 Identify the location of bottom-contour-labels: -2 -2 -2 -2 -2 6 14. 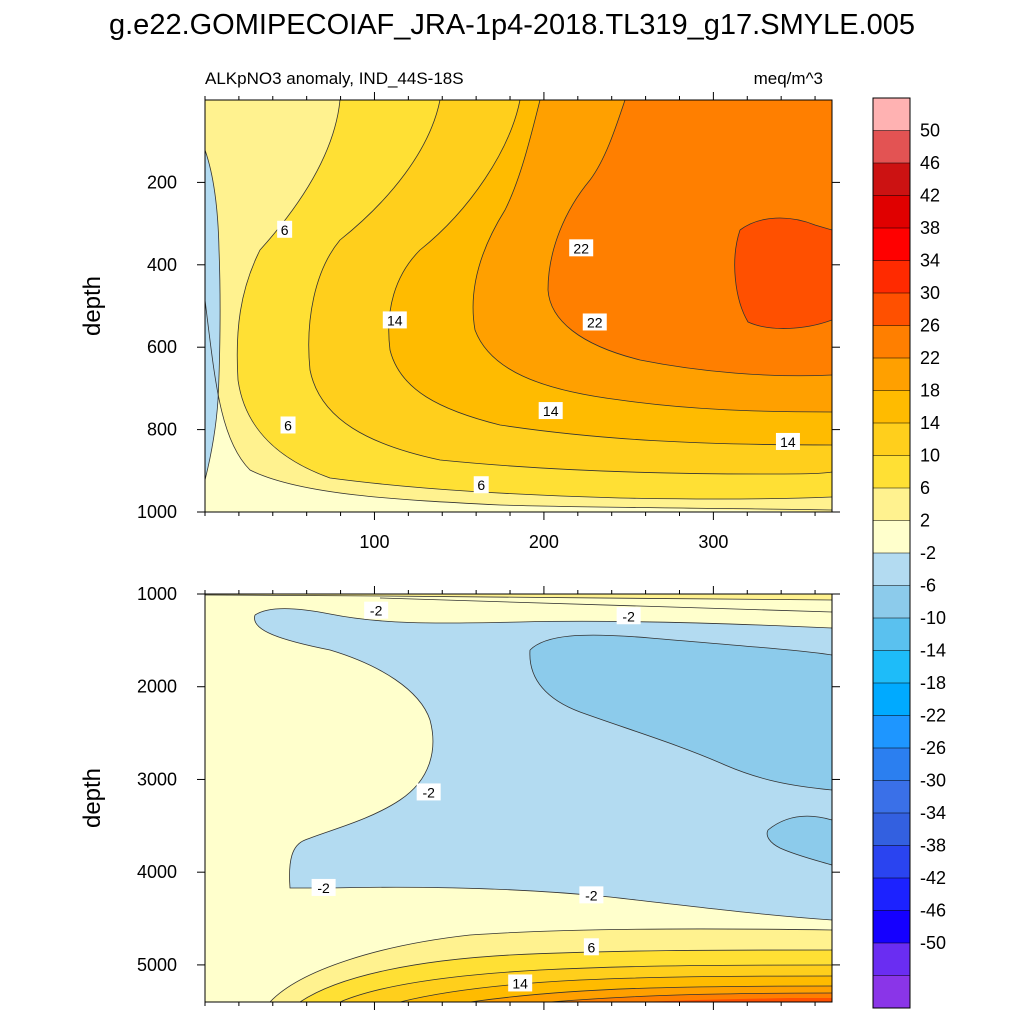
(476, 796).